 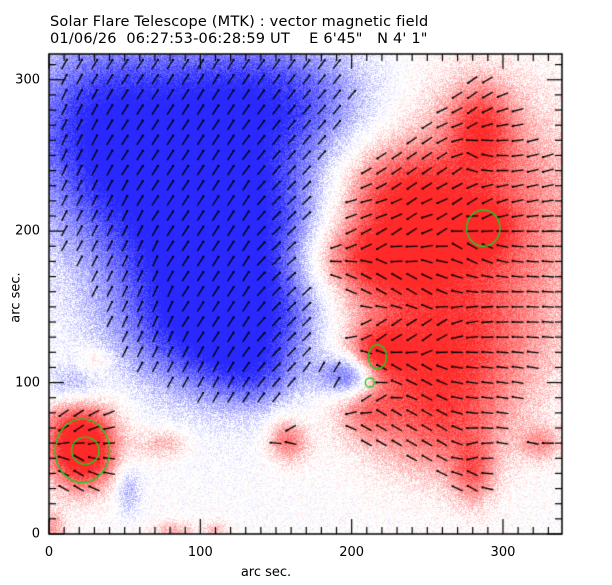 What do you see at coordinates (35, 534) in the screenshot?
I see `y-tick-label: 0` at bounding box center [35, 534].